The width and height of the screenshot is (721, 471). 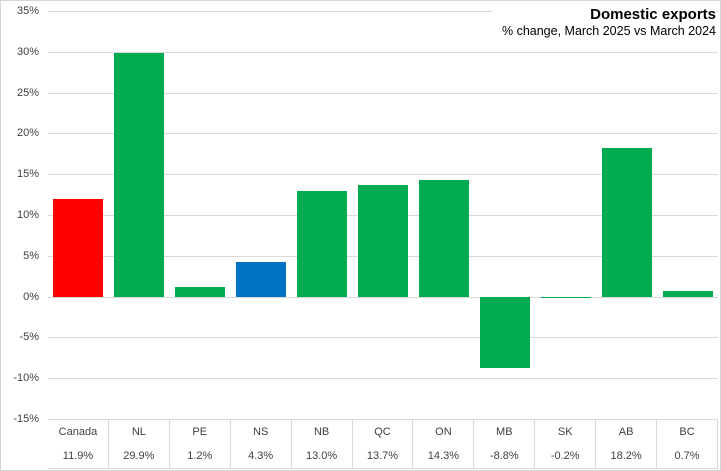 I want to click on chart-subtitle: % change, March 2025 vs March 2024, so click(x=608, y=31).